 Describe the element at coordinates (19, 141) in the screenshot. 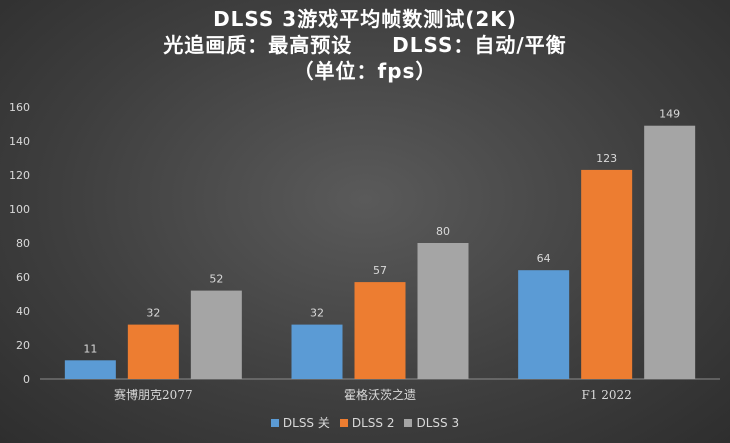

I see `y-tick-label: 140` at that location.